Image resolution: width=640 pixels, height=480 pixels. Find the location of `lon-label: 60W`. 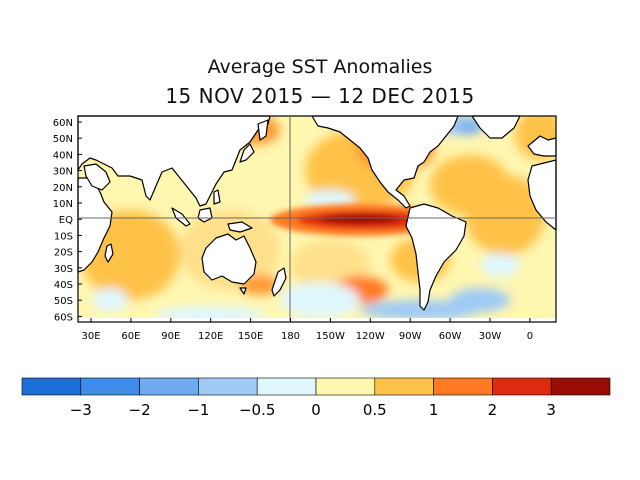

lon-label: 60W is located at coordinates (450, 336).